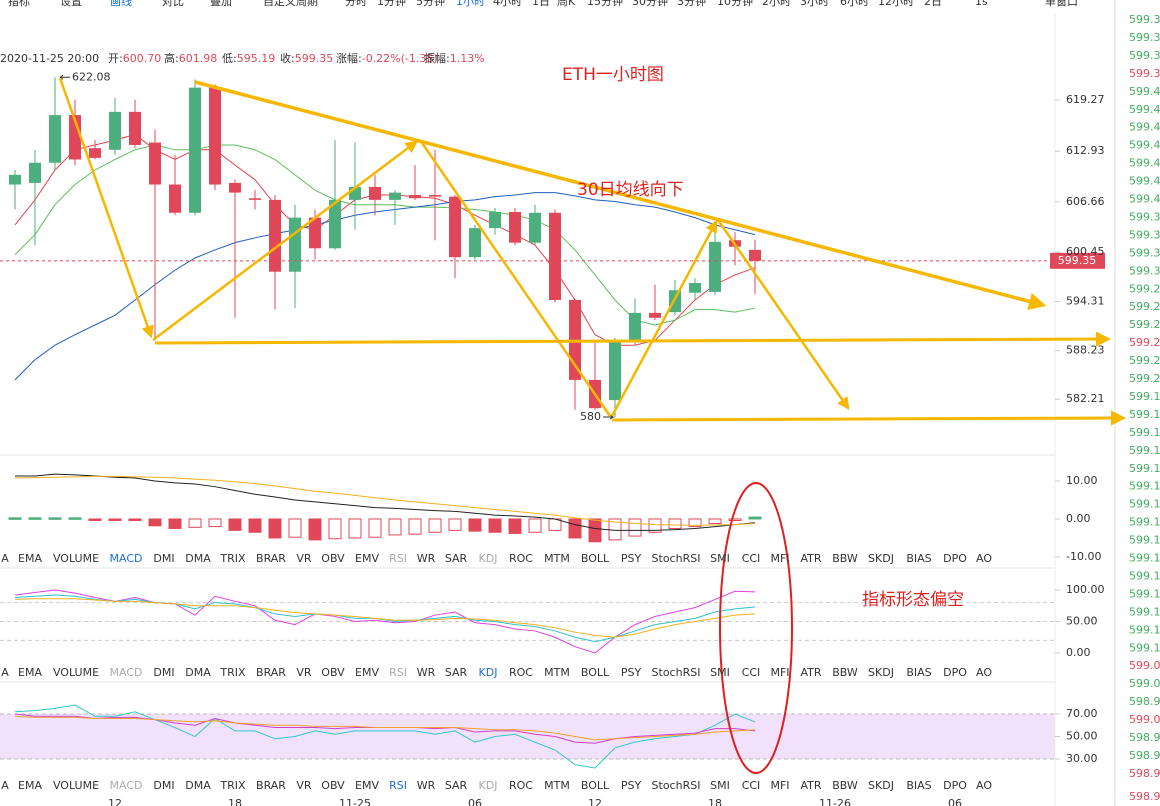 The height and width of the screenshot is (806, 1160). What do you see at coordinates (426, 785) in the screenshot?
I see `indicator-tab: WR` at bounding box center [426, 785].